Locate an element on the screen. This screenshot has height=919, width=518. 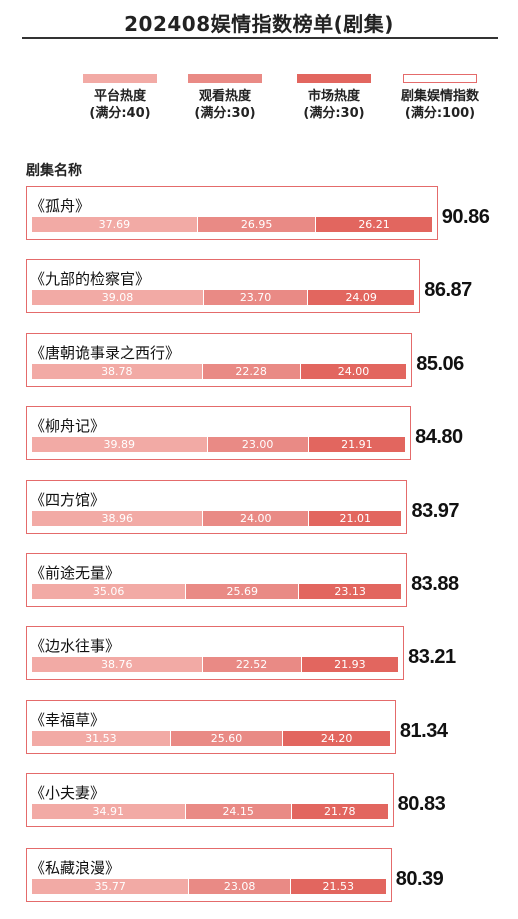
bar-segment-platform: 35.06 is located at coordinates (109, 591).